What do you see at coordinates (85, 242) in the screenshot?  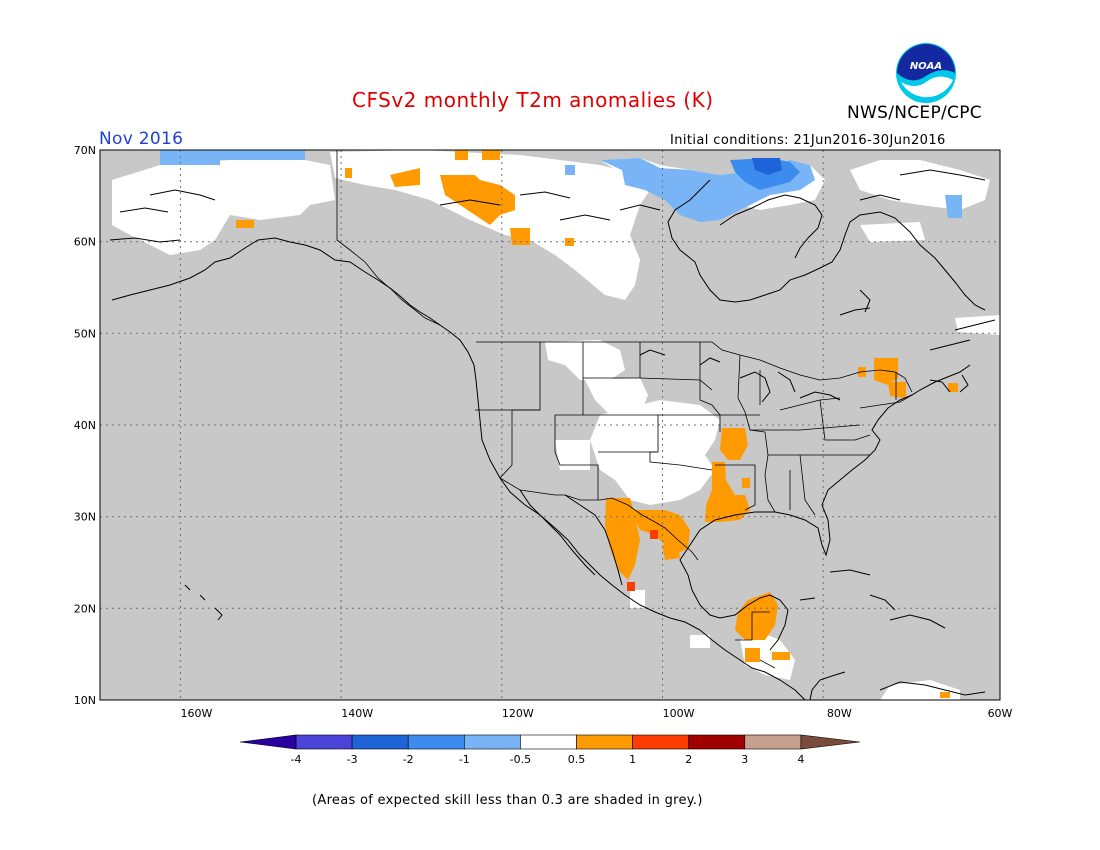 I see `lat-label: 60N` at bounding box center [85, 242].